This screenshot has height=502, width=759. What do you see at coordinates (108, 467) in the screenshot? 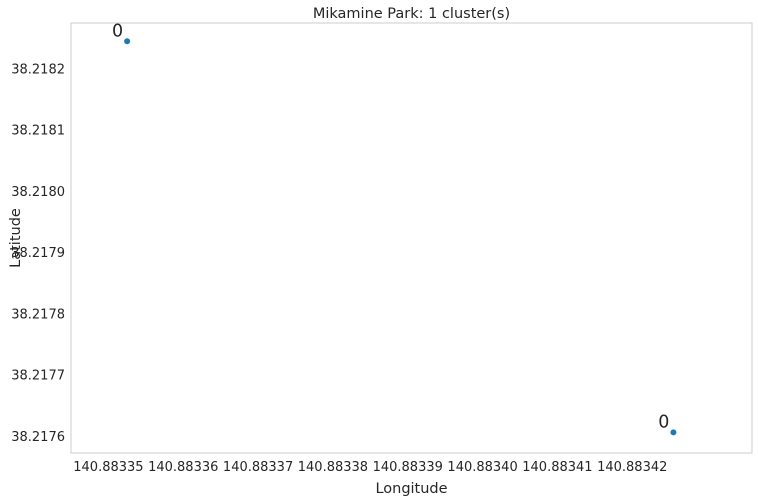
I see `x-tick-label: 140.88335` at bounding box center [108, 467].